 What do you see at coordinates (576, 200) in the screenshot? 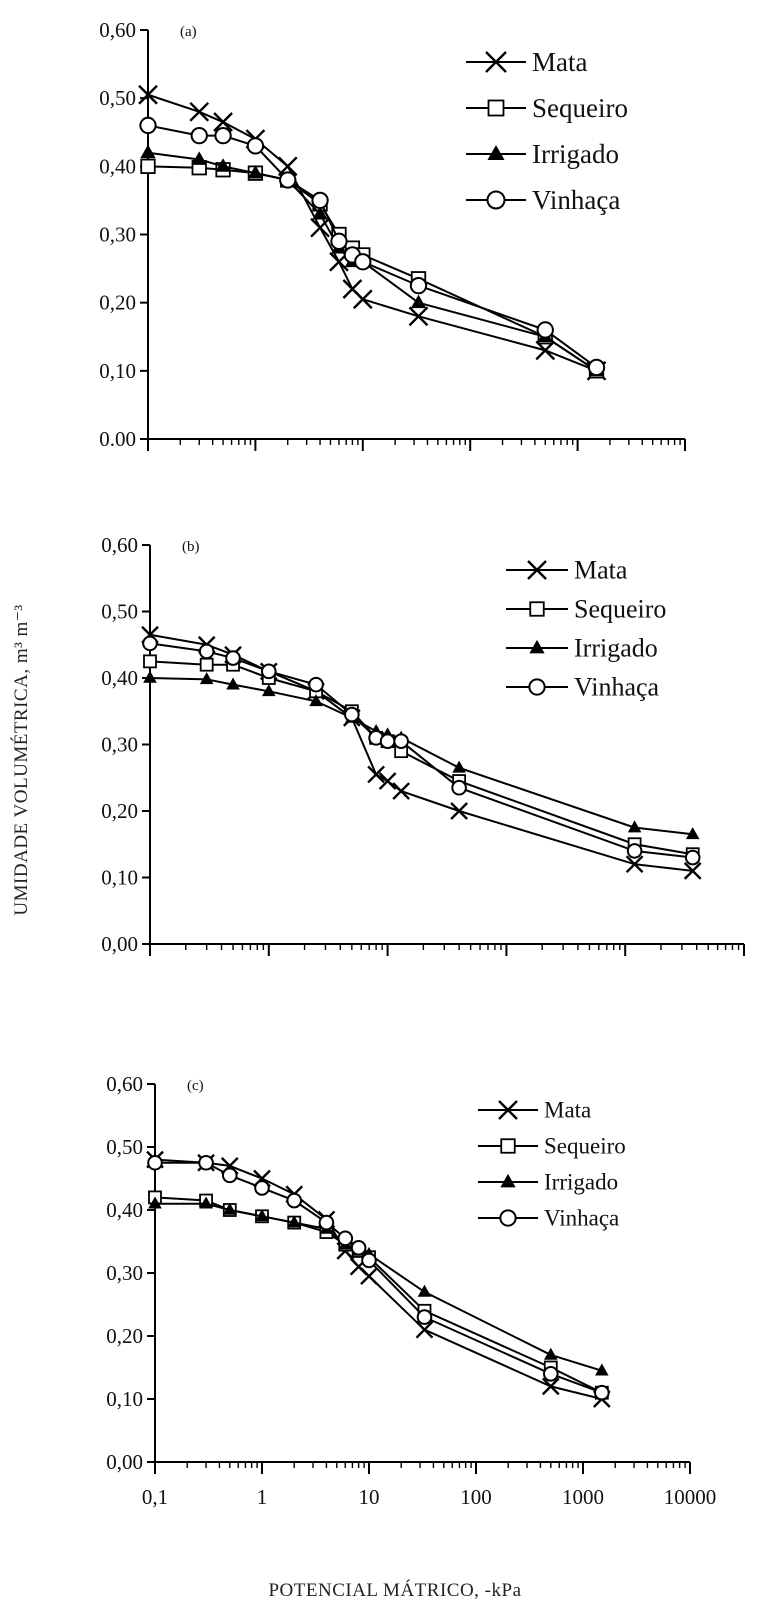
I see `legend-label: Vinhaça` at bounding box center [576, 200].